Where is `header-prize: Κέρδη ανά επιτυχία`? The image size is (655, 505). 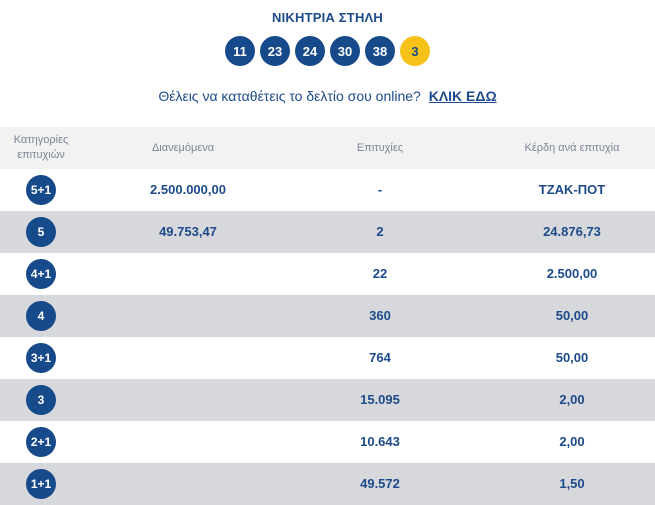 header-prize: Κέρδη ανά επιτυχία is located at coordinates (572, 148).